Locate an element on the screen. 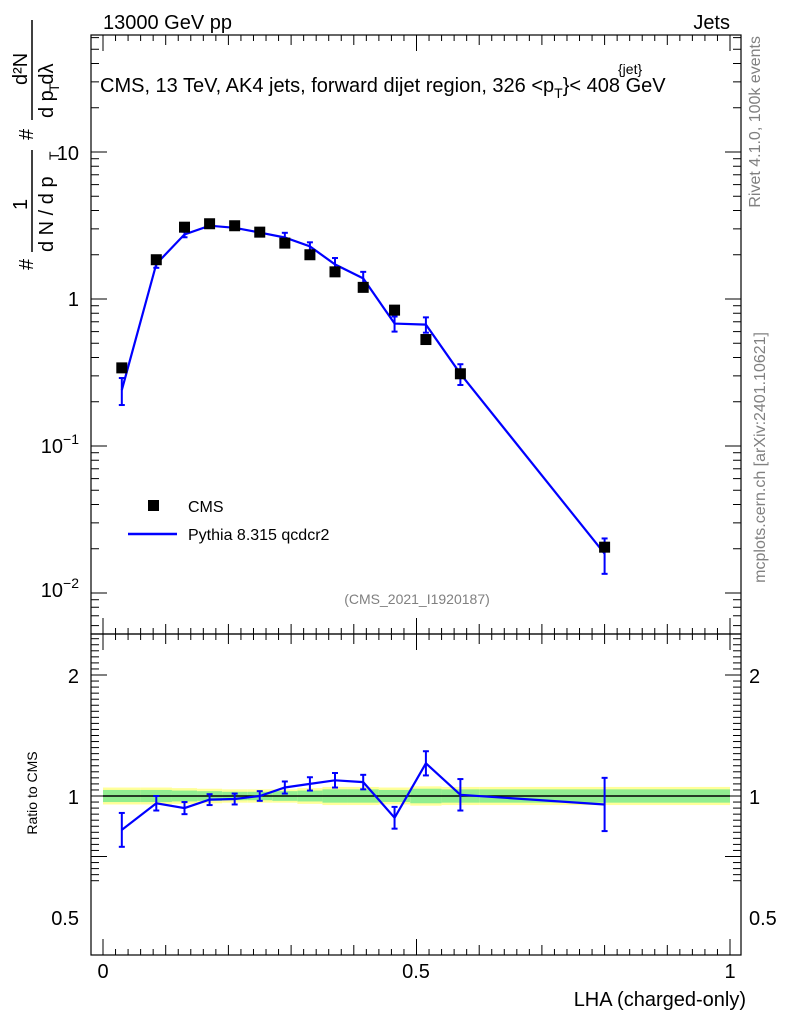  ylabel-den2-sub: T is located at coordinates (54, 87).